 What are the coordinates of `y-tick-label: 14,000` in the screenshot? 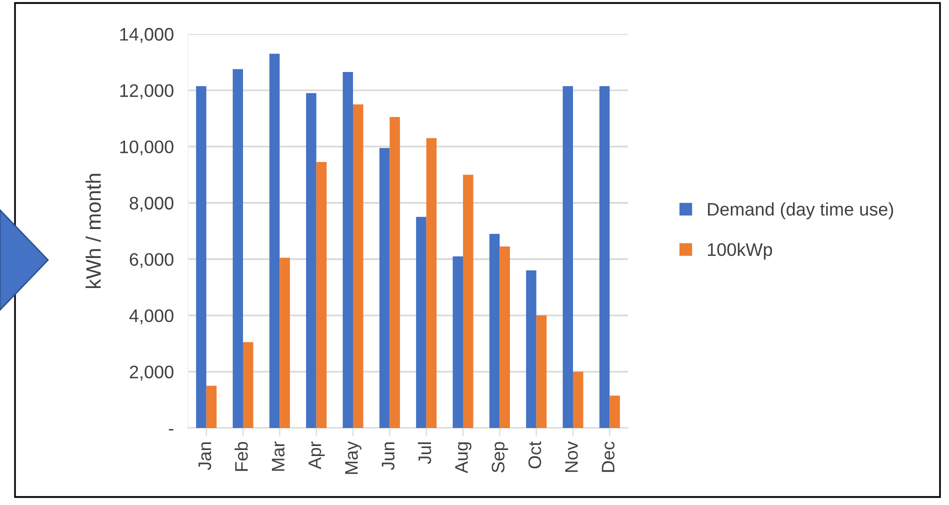 It's located at (147, 35).